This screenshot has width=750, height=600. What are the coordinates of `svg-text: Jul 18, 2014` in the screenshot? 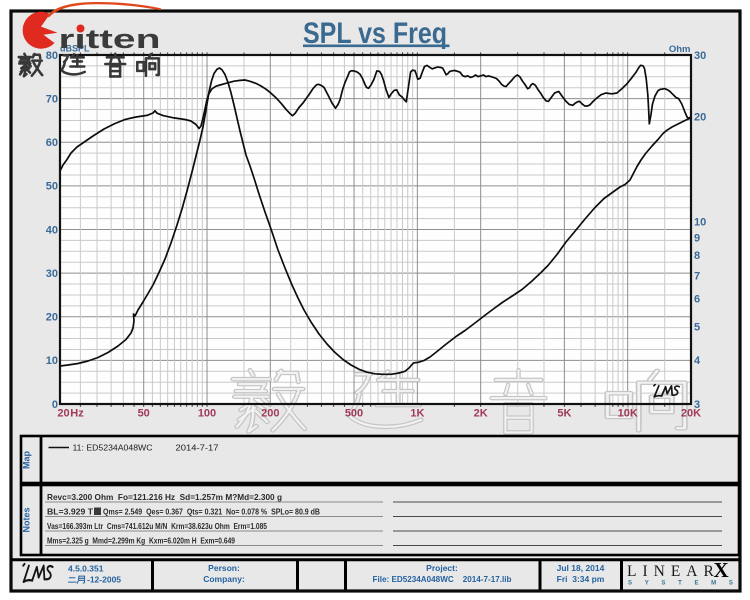 It's located at (581, 568).